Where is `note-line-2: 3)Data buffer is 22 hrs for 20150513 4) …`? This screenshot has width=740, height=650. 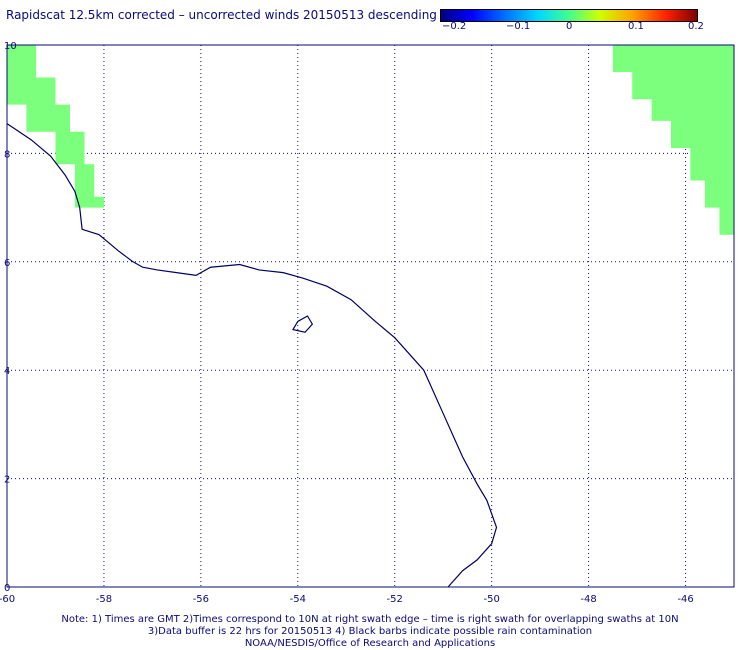 note-line-2: 3)Data buffer is 22 hrs for 20150513 4) … is located at coordinates (370, 631).